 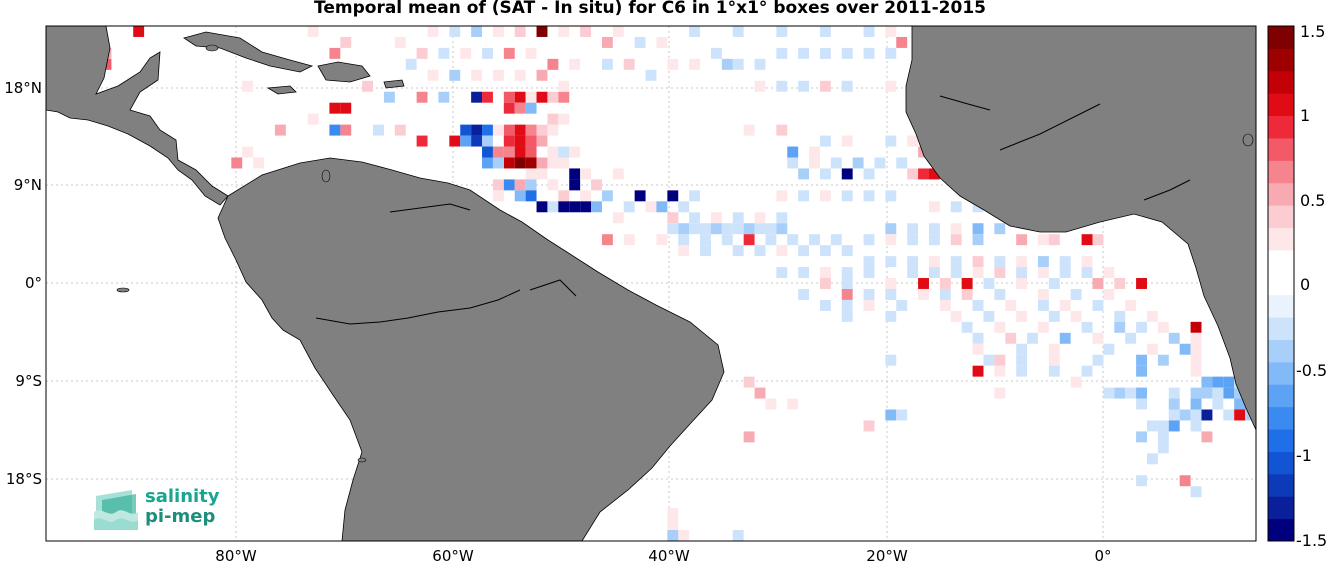 What do you see at coordinates (1312, 31) in the screenshot?
I see `colorbar-tick-label: 1.5` at bounding box center [1312, 31].